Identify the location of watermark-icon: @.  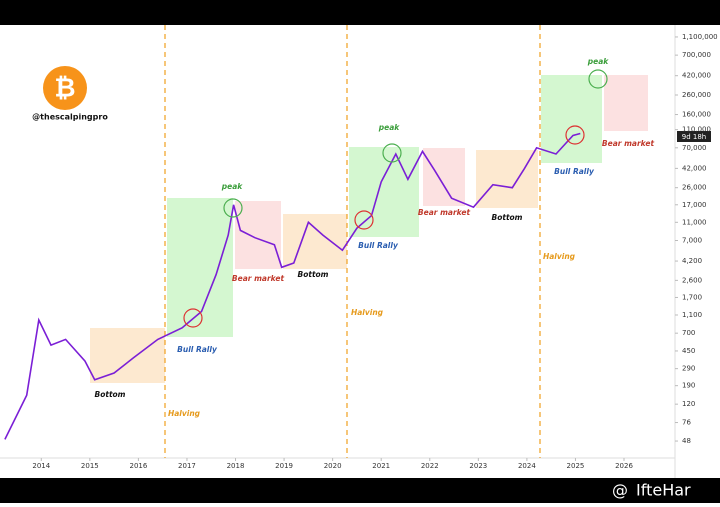
(620, 490).